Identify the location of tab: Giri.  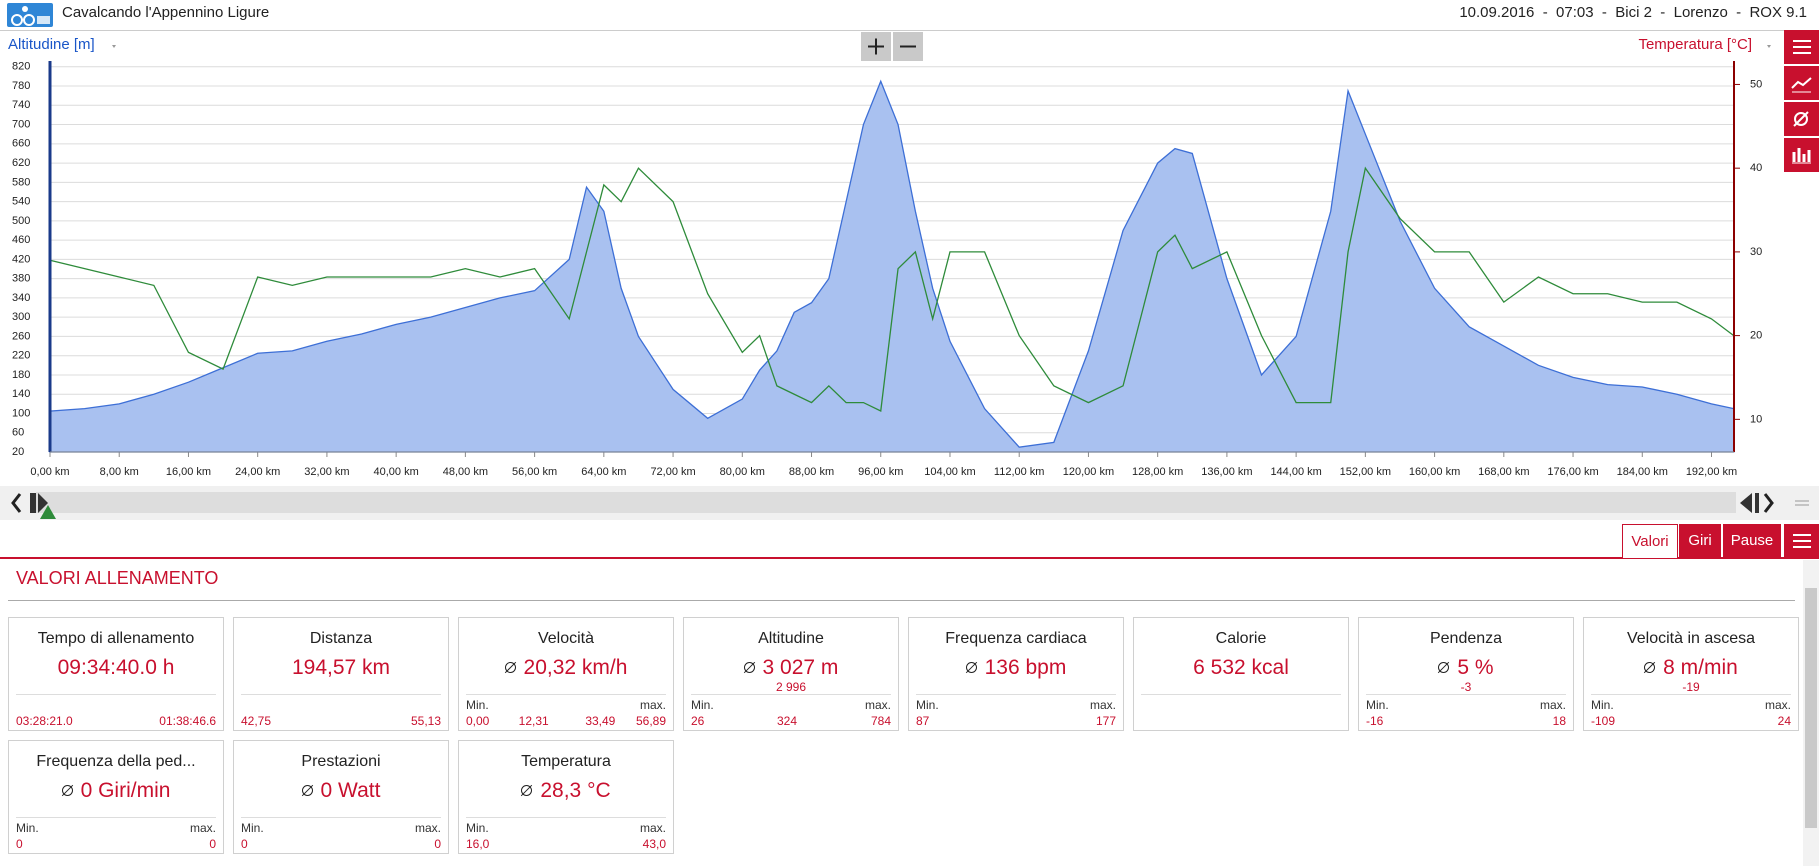
(1700, 541).